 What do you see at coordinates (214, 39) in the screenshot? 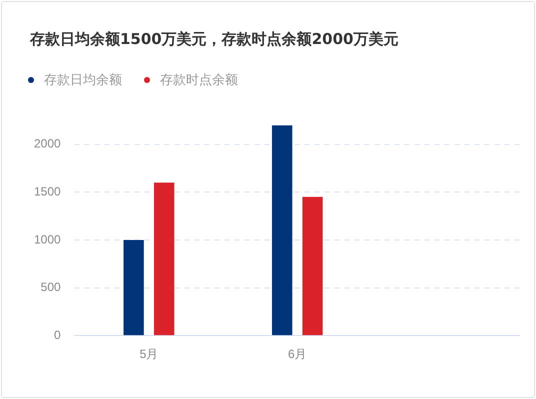
I see `chart-title: 存款日均余额1500万美元，存款时点余额2000万美元` at bounding box center [214, 39].